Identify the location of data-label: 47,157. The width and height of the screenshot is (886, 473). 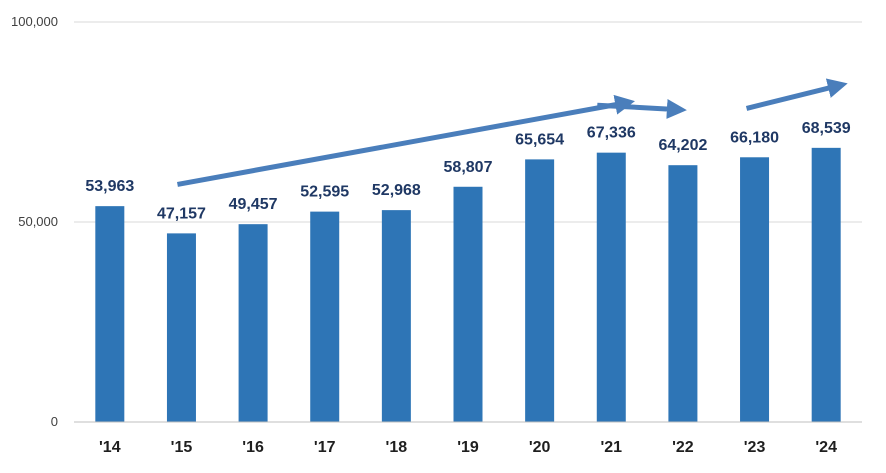
(181, 213).